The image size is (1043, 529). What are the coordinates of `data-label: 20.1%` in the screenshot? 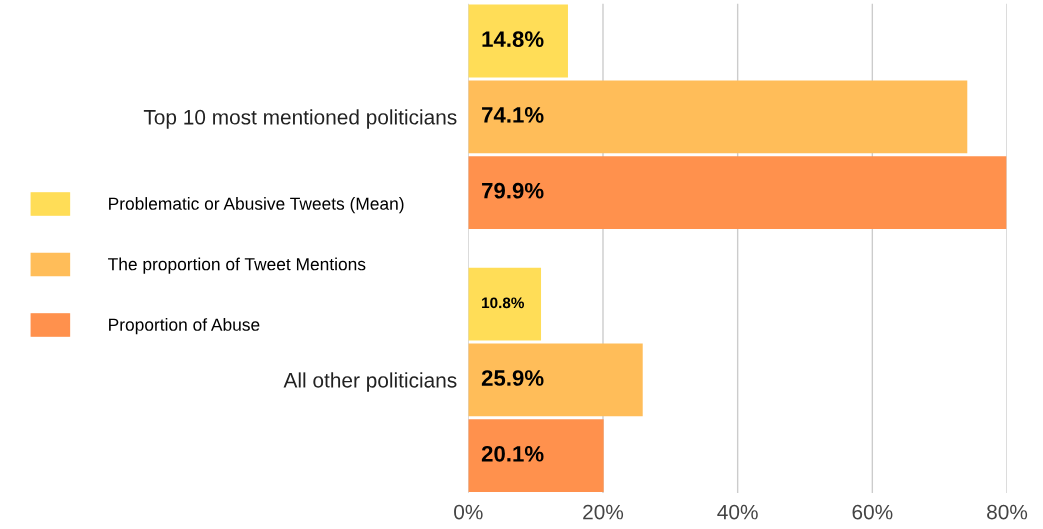 It's located at (512, 453).